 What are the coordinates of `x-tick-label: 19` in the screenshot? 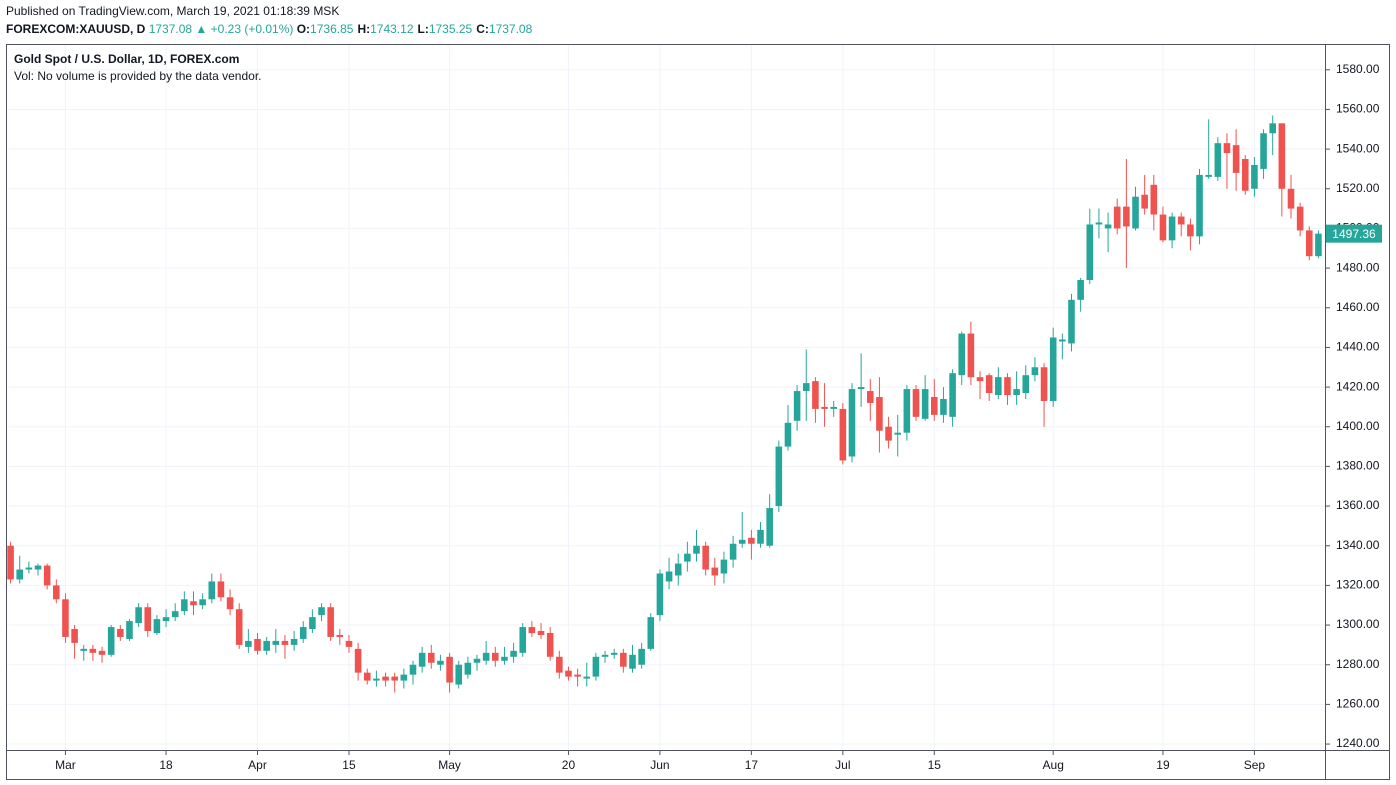 It's located at (1163, 765).